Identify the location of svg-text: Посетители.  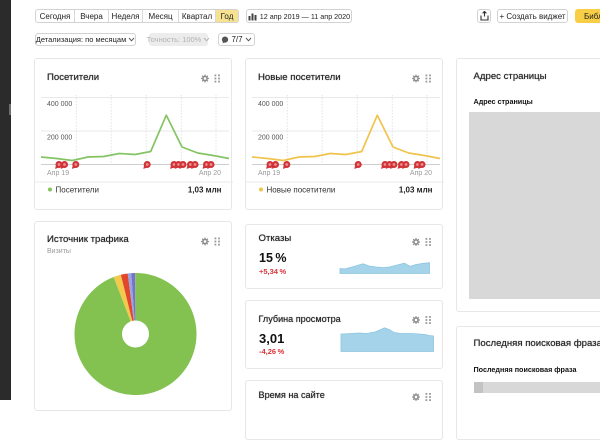
(77, 190).